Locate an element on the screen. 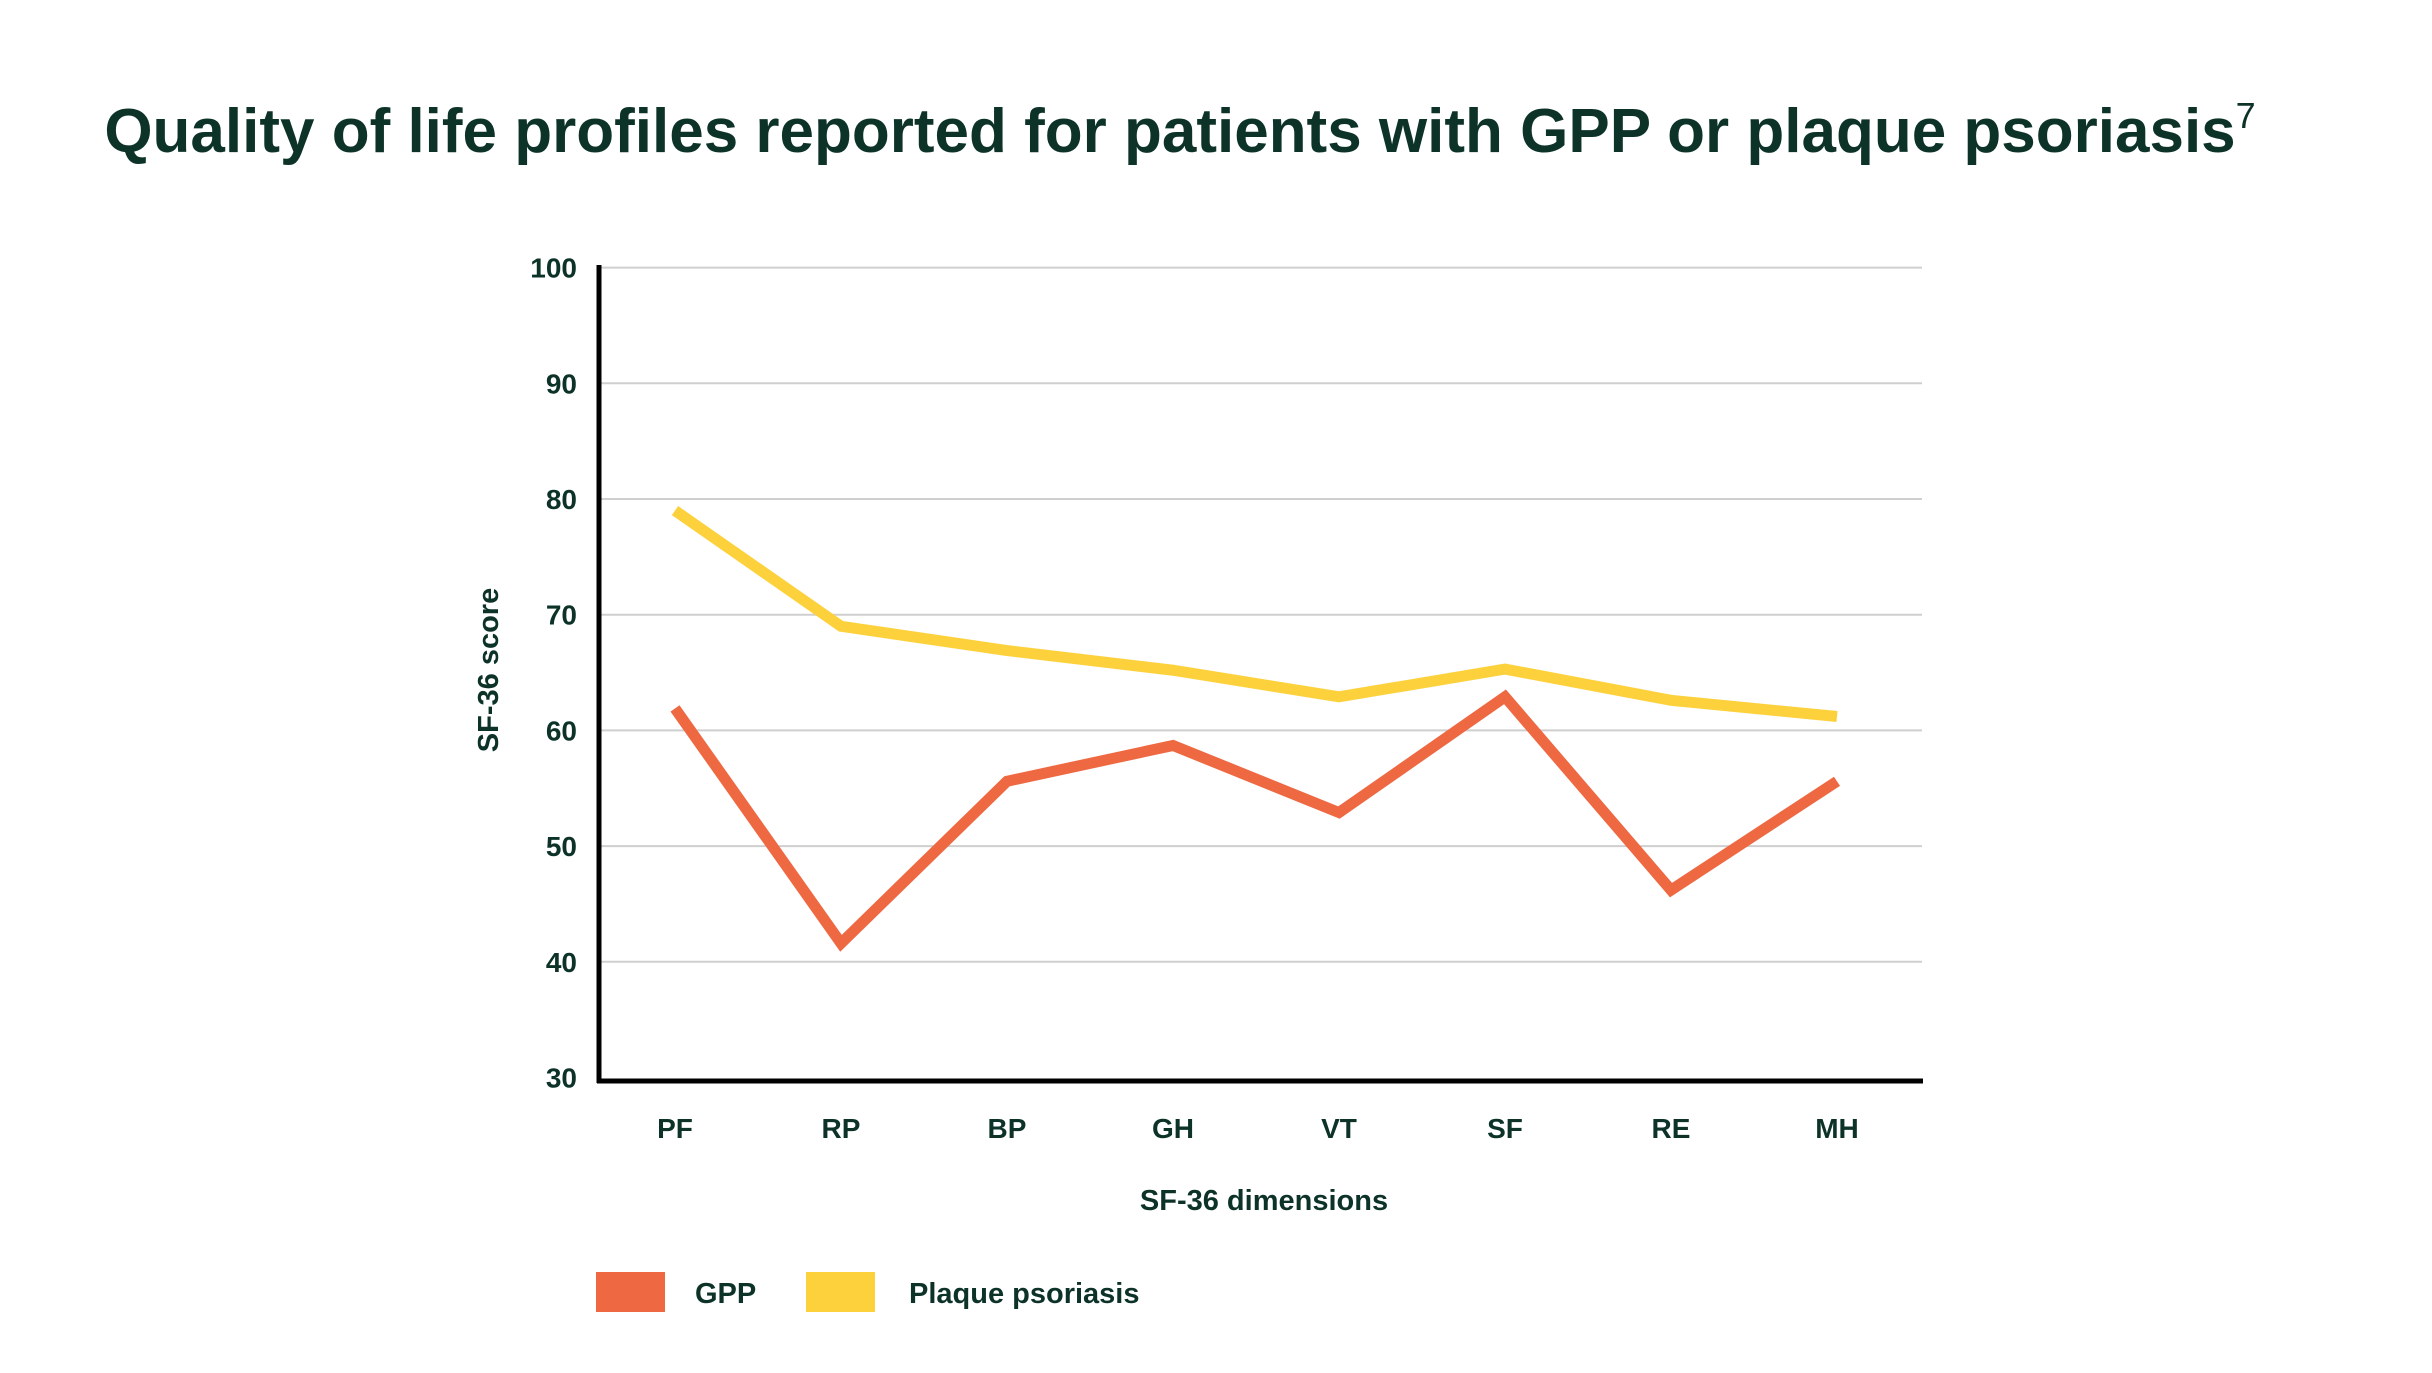  y-tick-labels: 30 40 50 60 70 80 90 100 is located at coordinates (553, 673).